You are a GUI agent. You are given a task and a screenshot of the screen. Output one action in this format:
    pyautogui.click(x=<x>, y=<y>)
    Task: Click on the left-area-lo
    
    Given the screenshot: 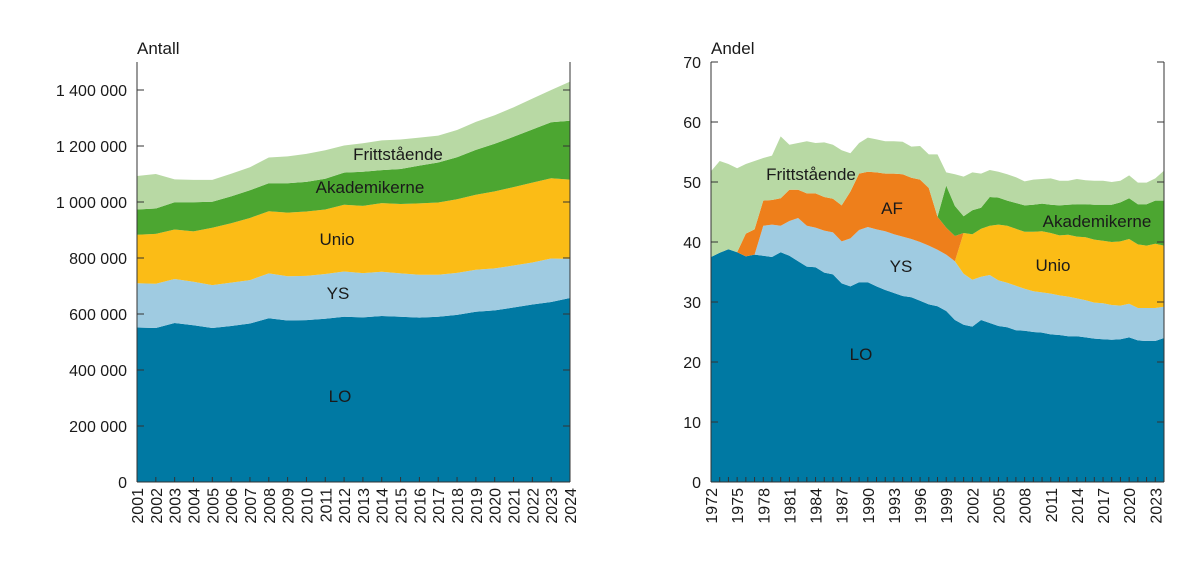 What is the action you would take?
    pyautogui.click(x=353, y=390)
    